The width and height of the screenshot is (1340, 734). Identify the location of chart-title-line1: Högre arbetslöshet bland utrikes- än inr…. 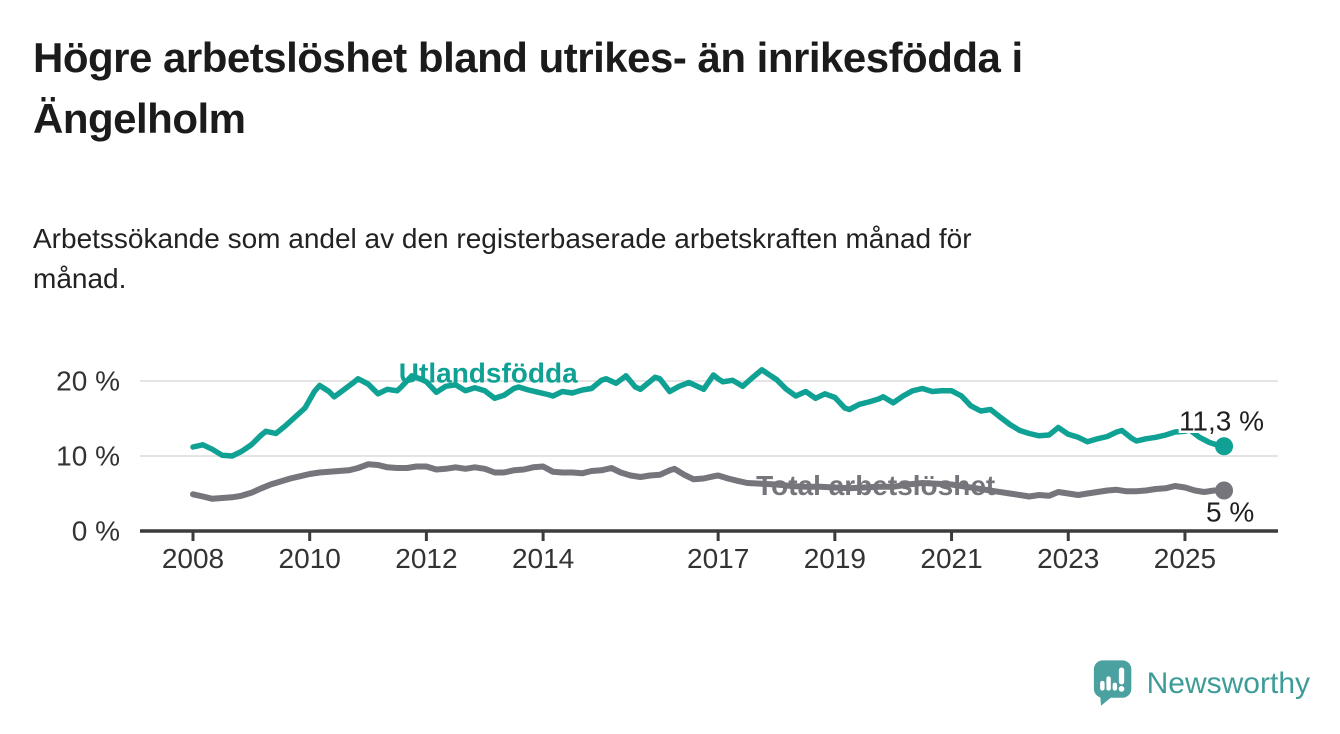
(528, 57).